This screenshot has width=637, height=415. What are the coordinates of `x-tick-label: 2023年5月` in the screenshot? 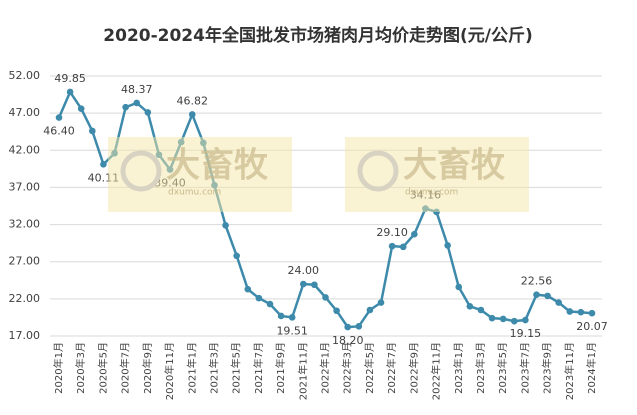 It's located at (502, 368).